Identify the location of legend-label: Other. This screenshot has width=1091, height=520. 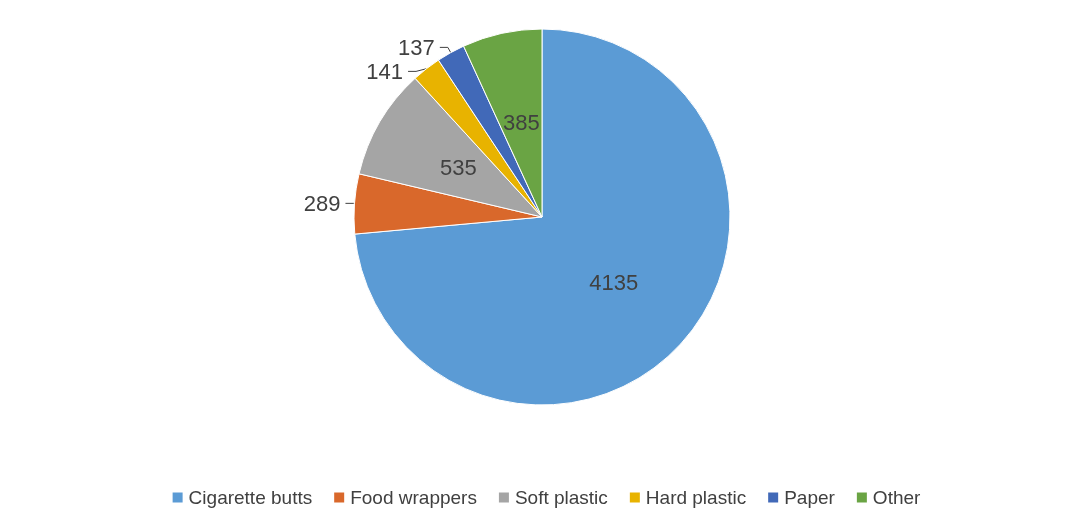
(897, 497).